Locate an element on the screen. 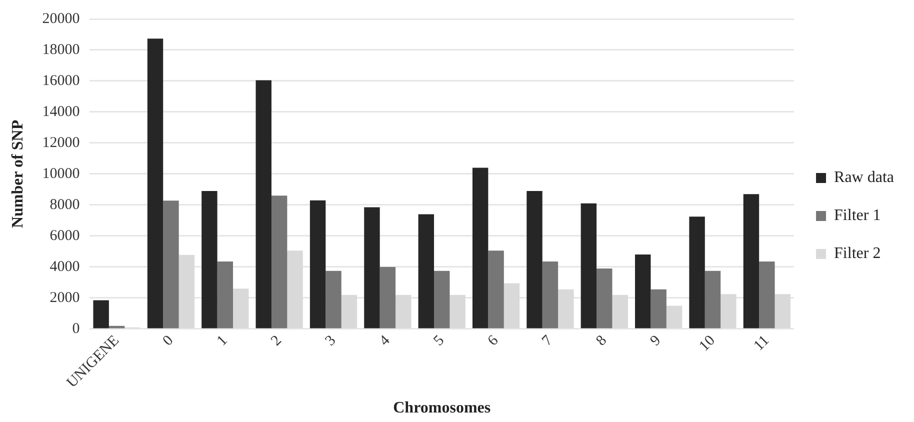 This screenshot has width=914, height=422. legend-label: Filter 1 is located at coordinates (857, 215).